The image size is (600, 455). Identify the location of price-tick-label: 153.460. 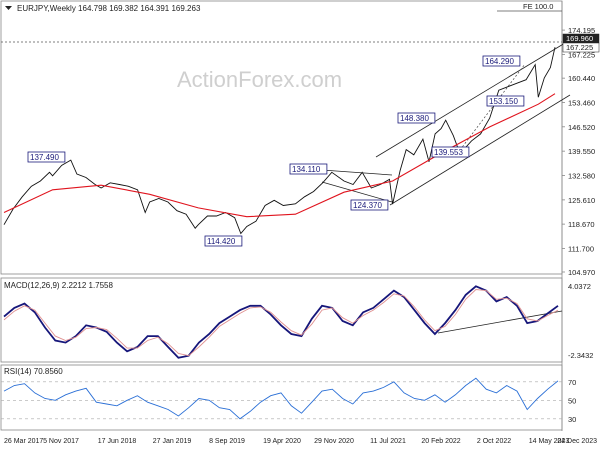
(581, 103).